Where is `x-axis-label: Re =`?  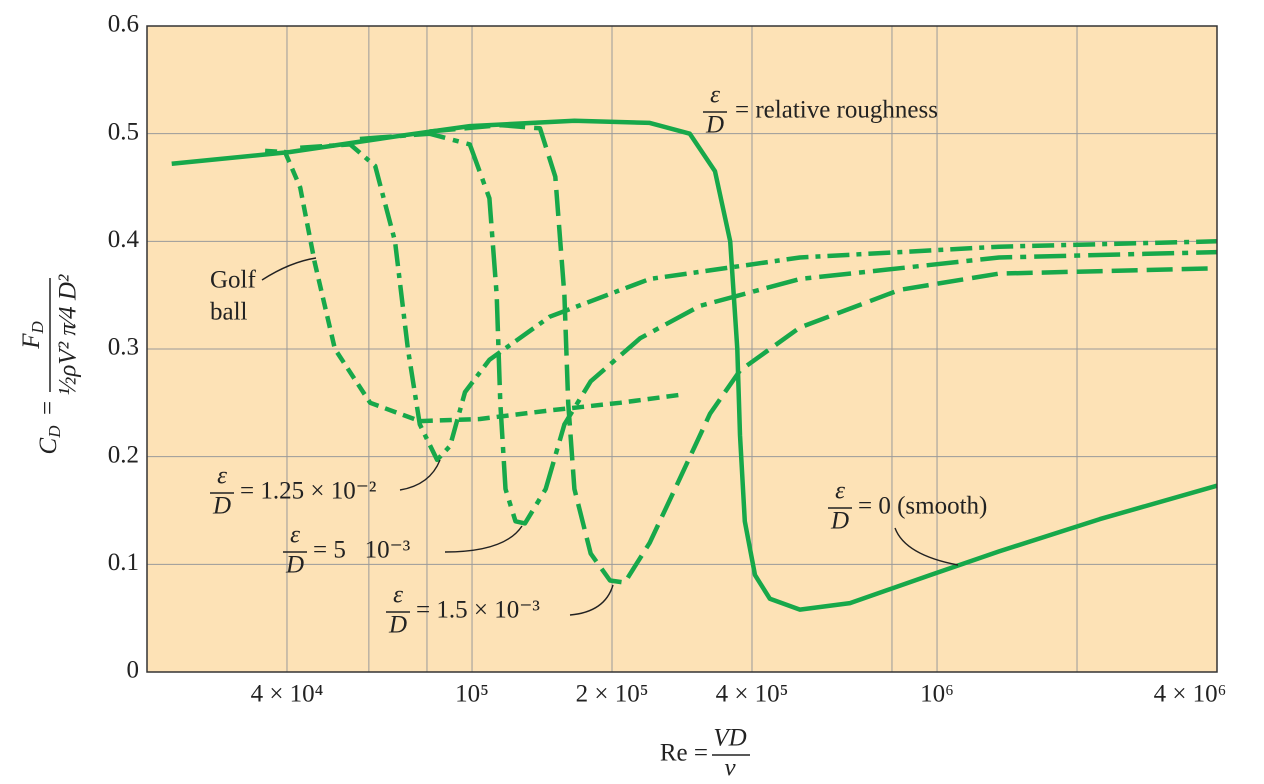 x-axis-label: Re = is located at coordinates (684, 753).